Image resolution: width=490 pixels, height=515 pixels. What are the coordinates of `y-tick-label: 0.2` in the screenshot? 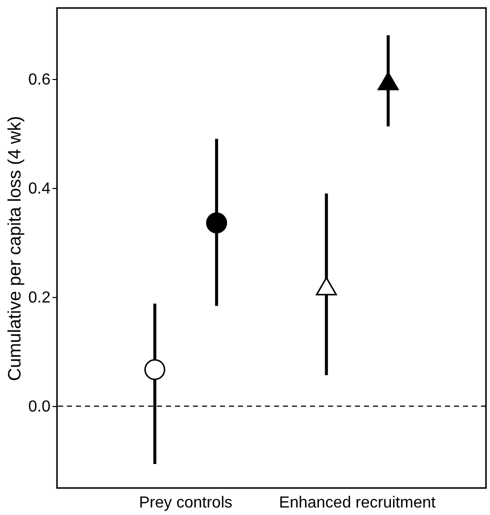 It's located at (39, 298).